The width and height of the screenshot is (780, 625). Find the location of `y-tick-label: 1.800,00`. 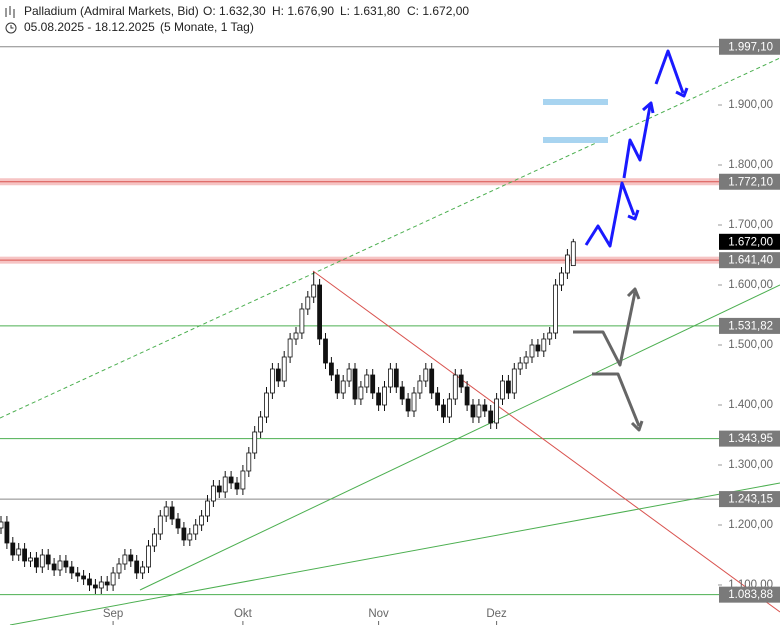

y-tick-label: 1.800,00 is located at coordinates (750, 165).